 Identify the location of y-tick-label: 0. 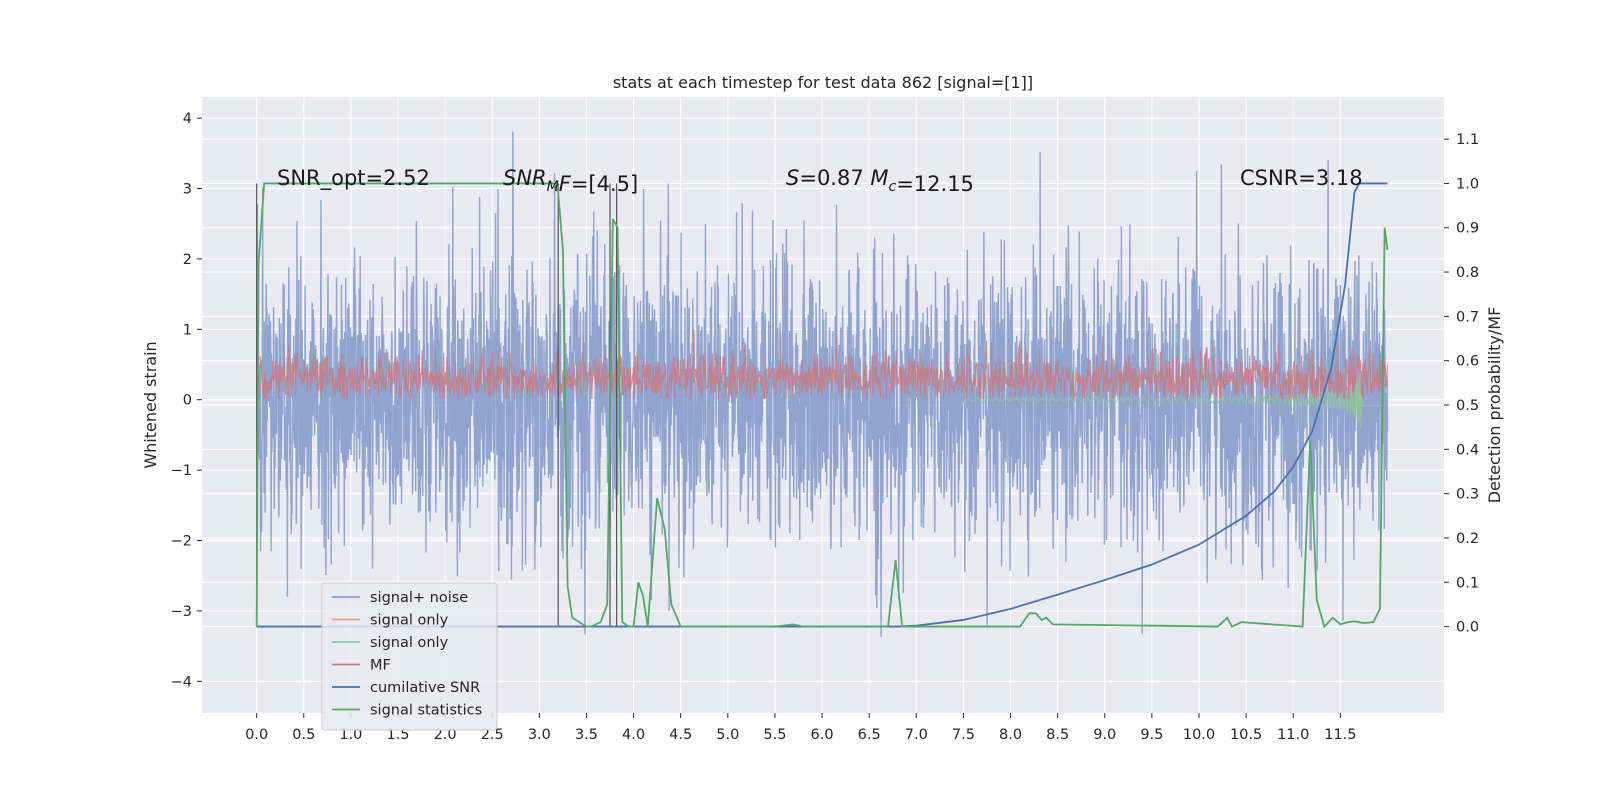
(187, 401).